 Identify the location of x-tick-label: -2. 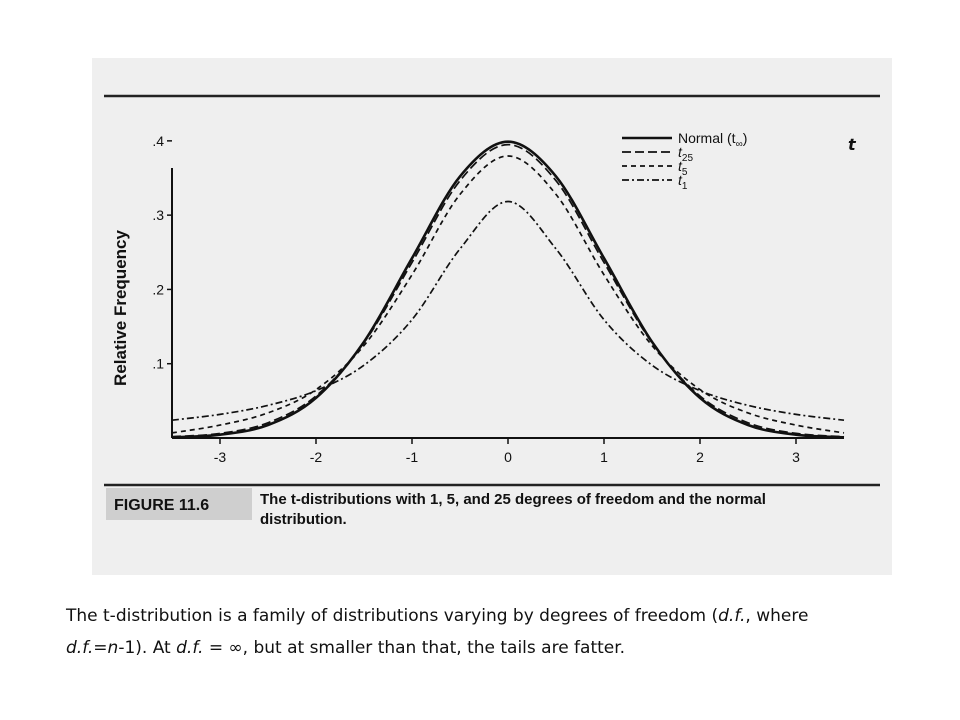
(316, 457).